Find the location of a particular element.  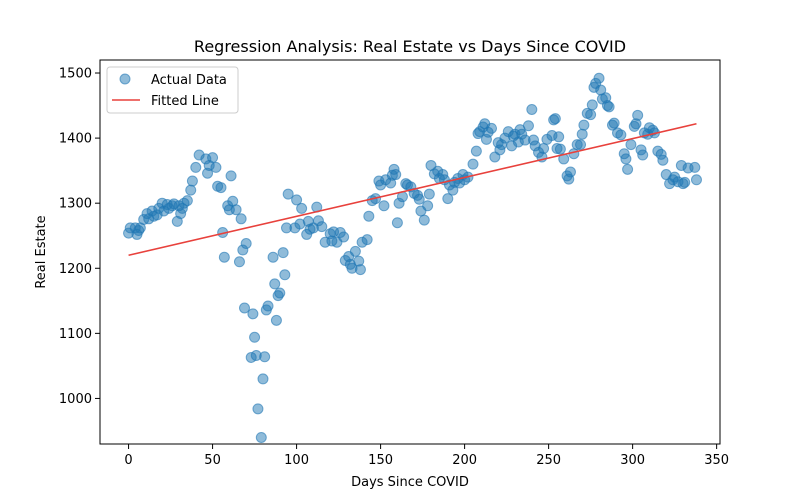

x-tick-label: 100 is located at coordinates (296, 460).